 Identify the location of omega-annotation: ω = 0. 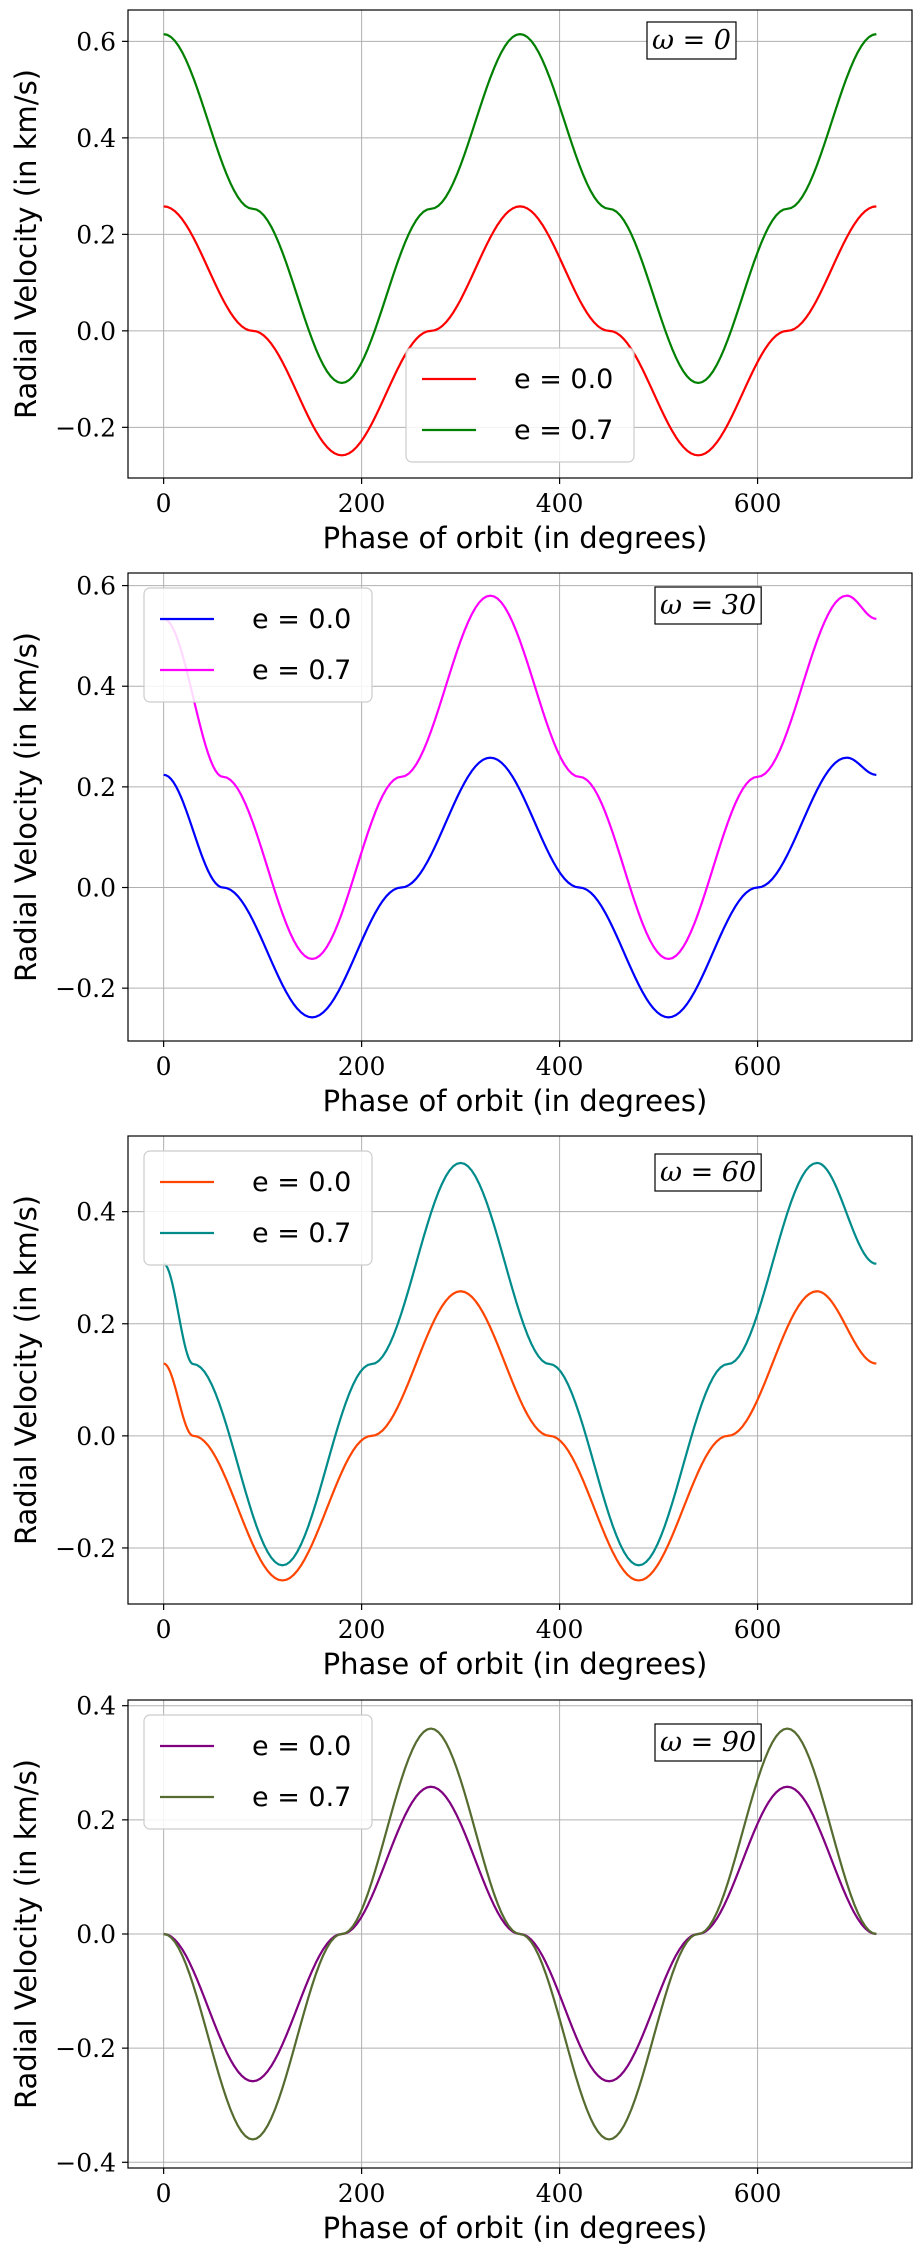
(691, 40).